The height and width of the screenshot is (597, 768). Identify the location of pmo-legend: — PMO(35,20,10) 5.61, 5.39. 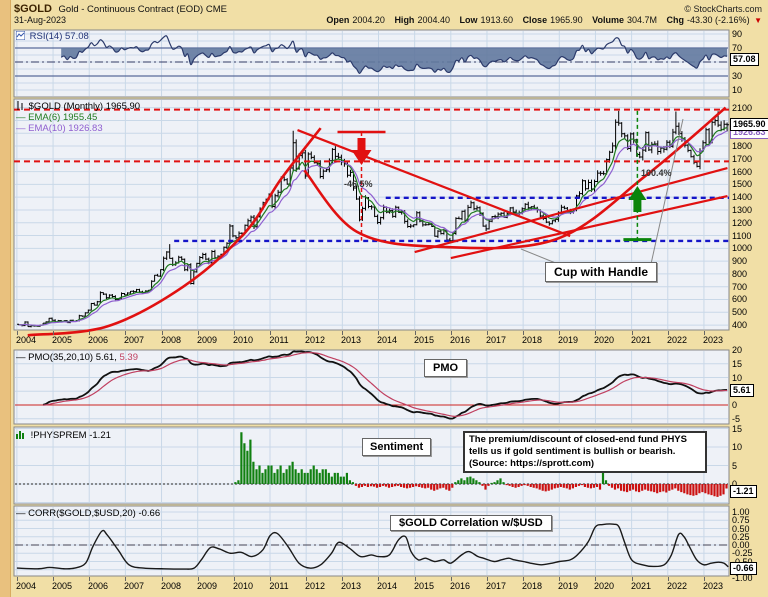
(77, 357).